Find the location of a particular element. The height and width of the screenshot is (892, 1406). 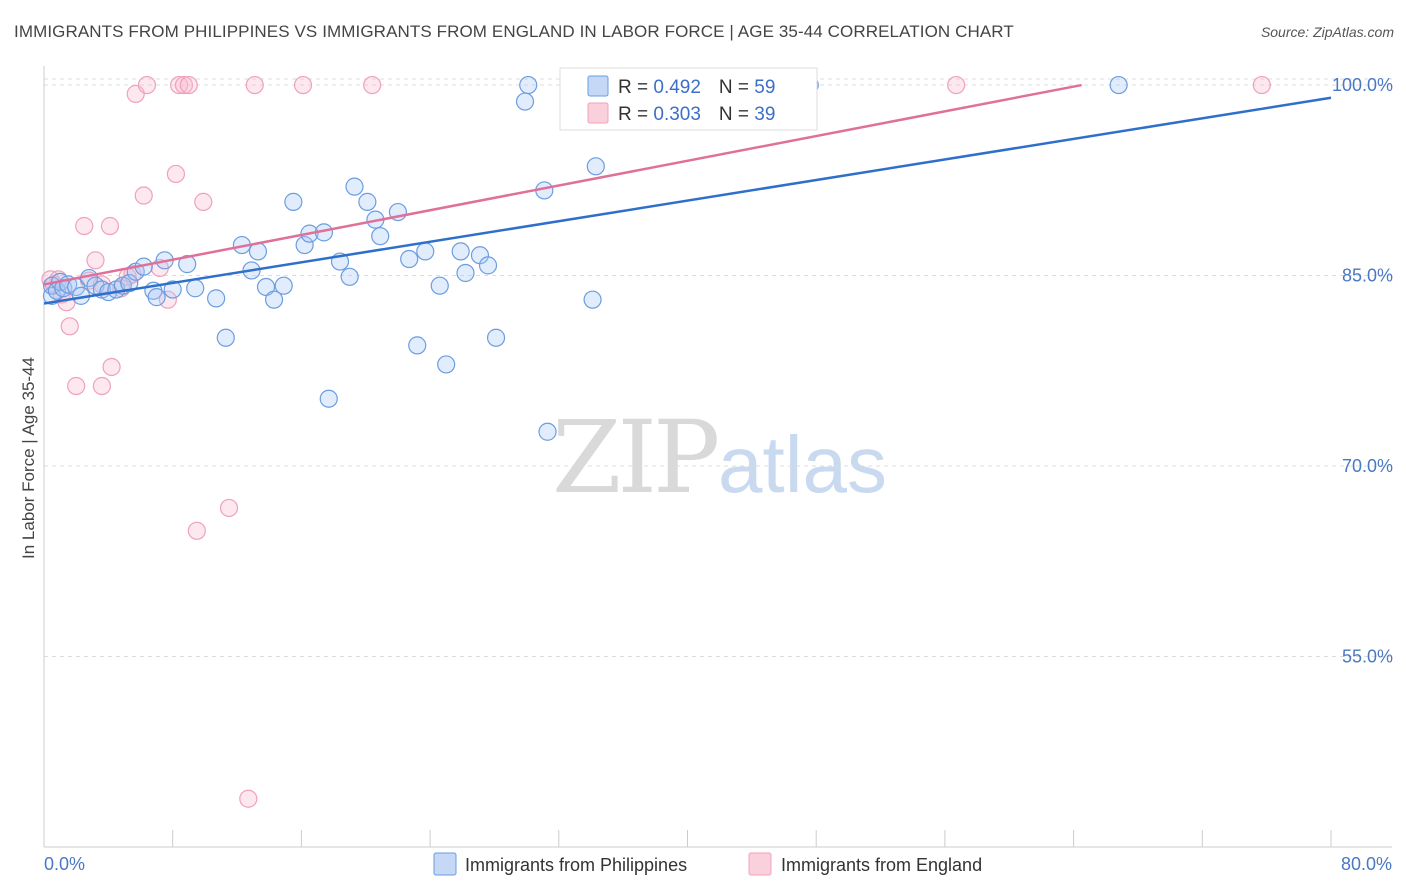

legend-r-philippines: 0.492 is located at coordinates (677, 87).